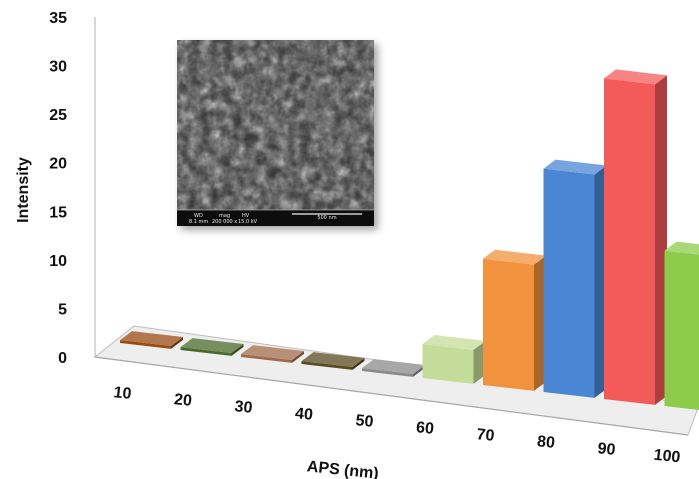  What do you see at coordinates (275, 126) in the screenshot?
I see `sem-image-texture` at bounding box center [275, 126].